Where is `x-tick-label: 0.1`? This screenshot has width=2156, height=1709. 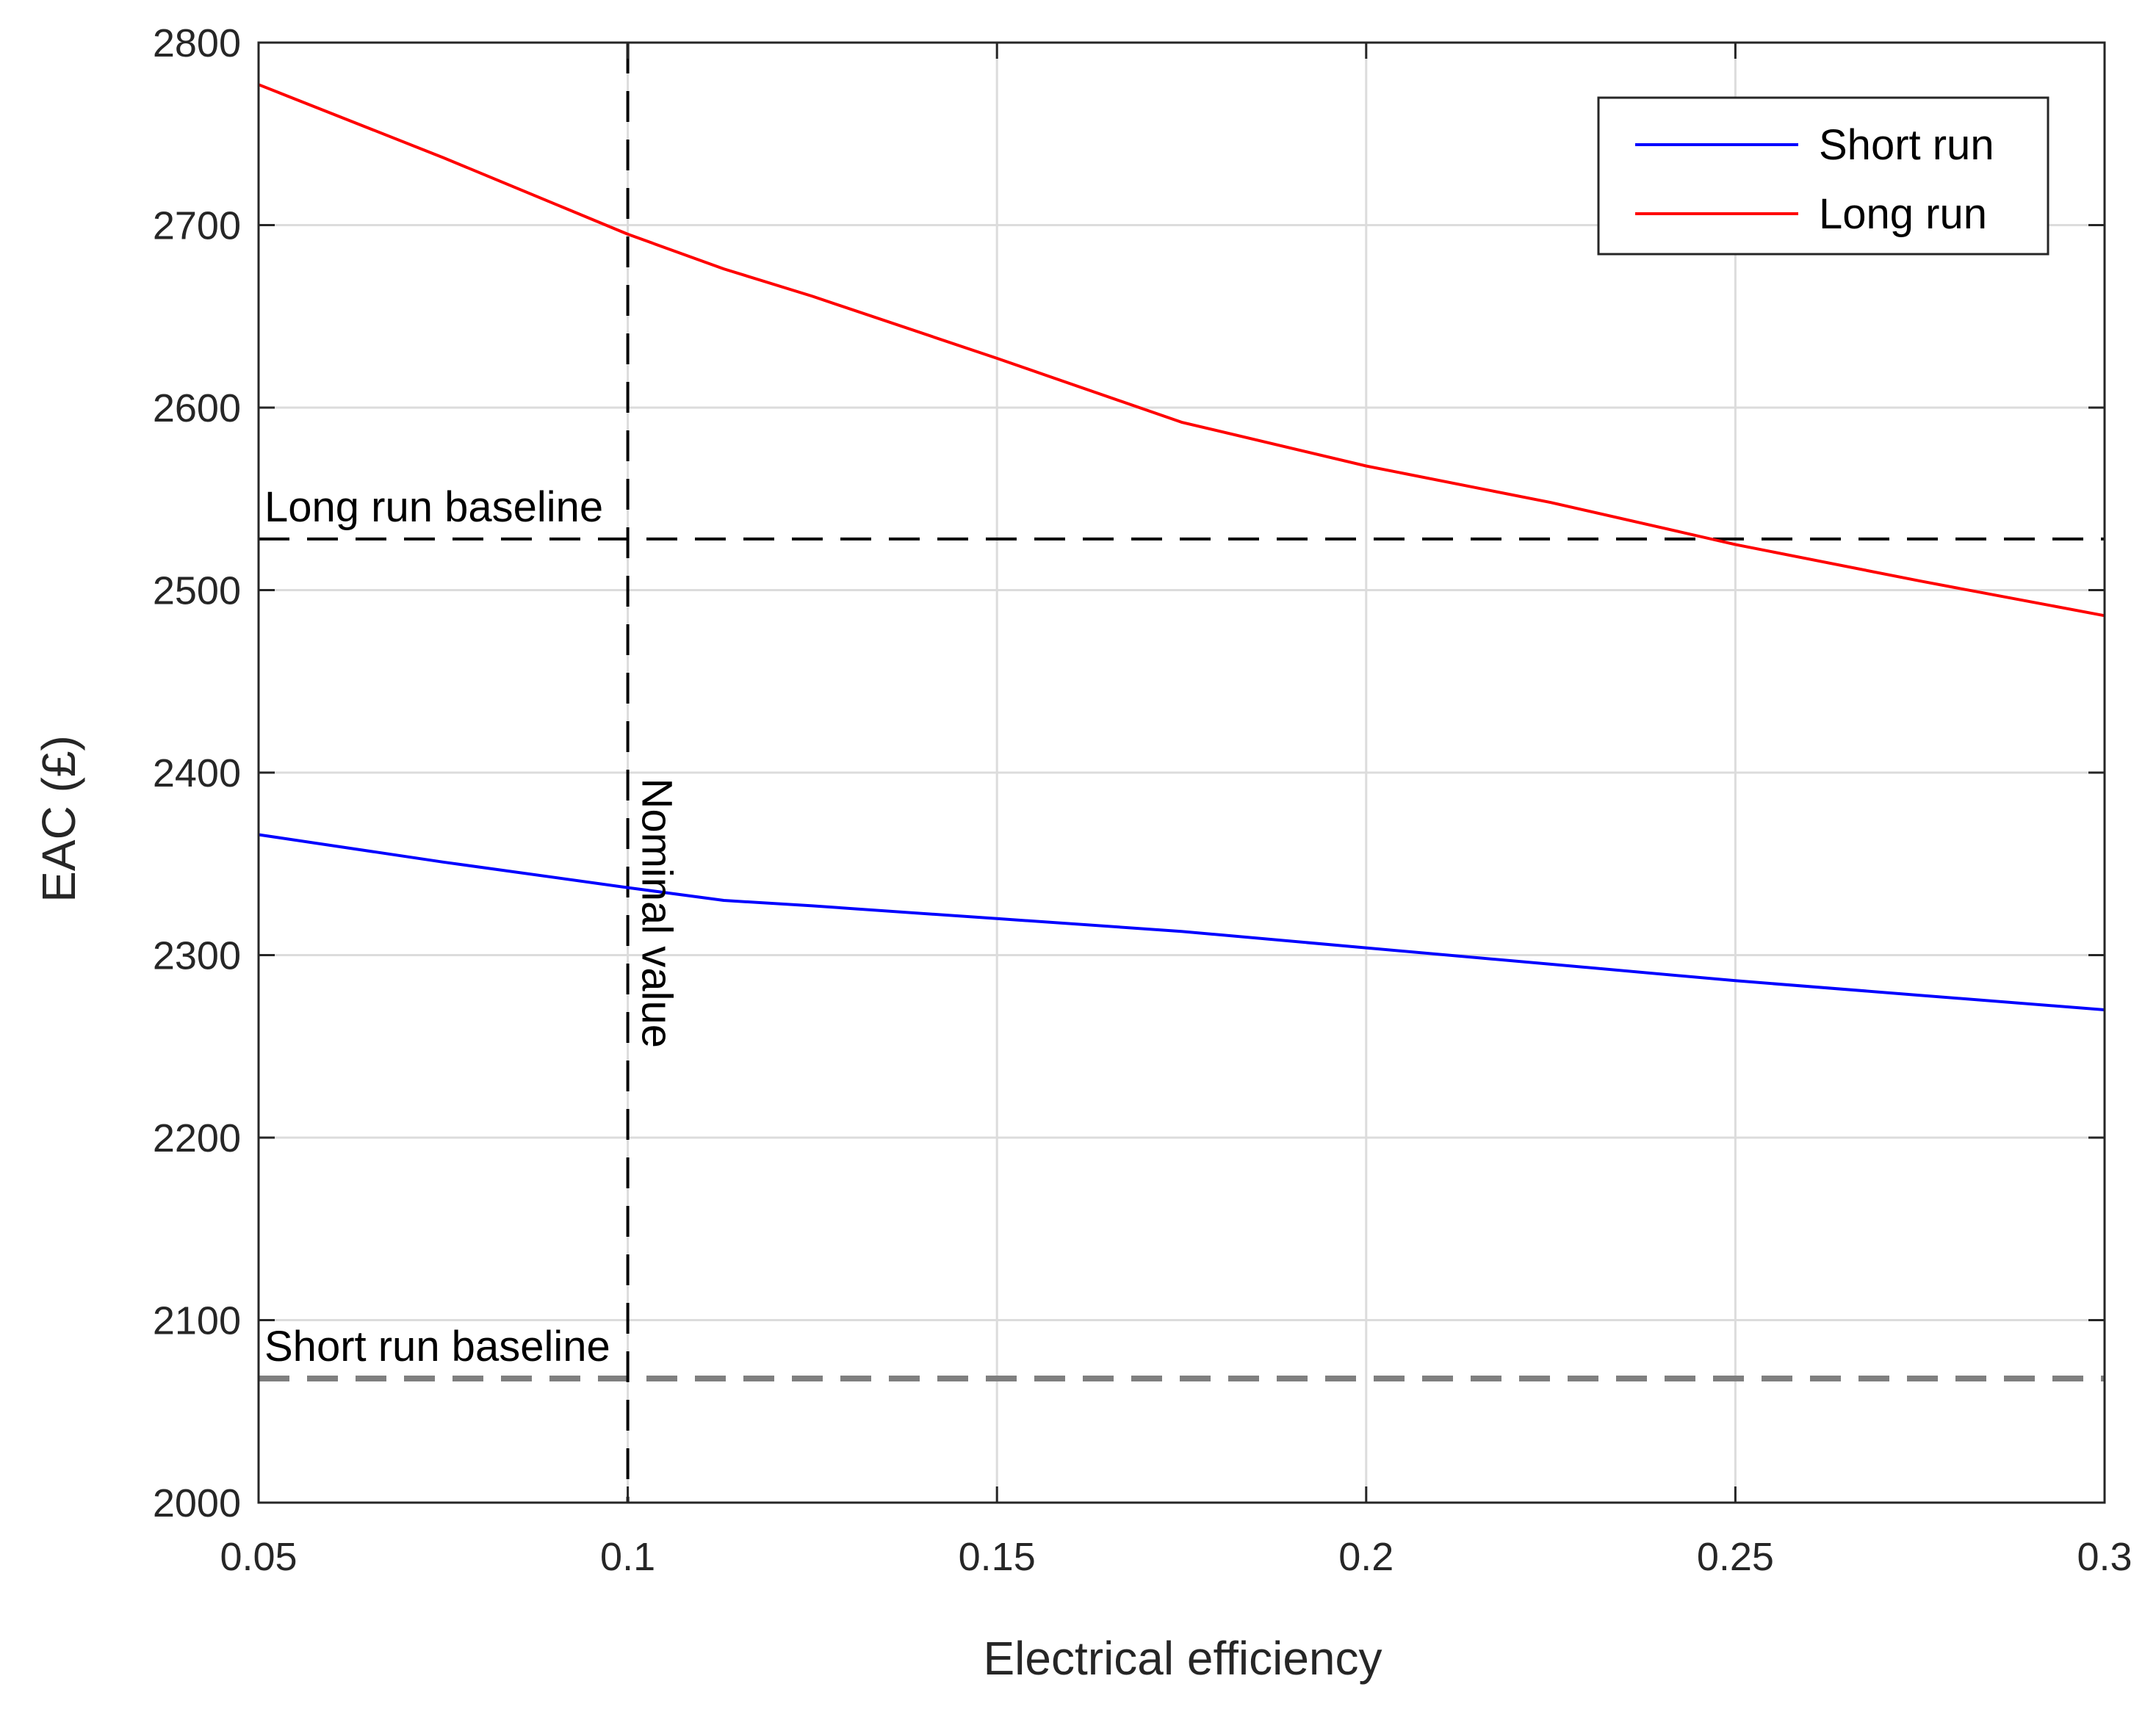
x-tick-label: 0.1 is located at coordinates (627, 1557).